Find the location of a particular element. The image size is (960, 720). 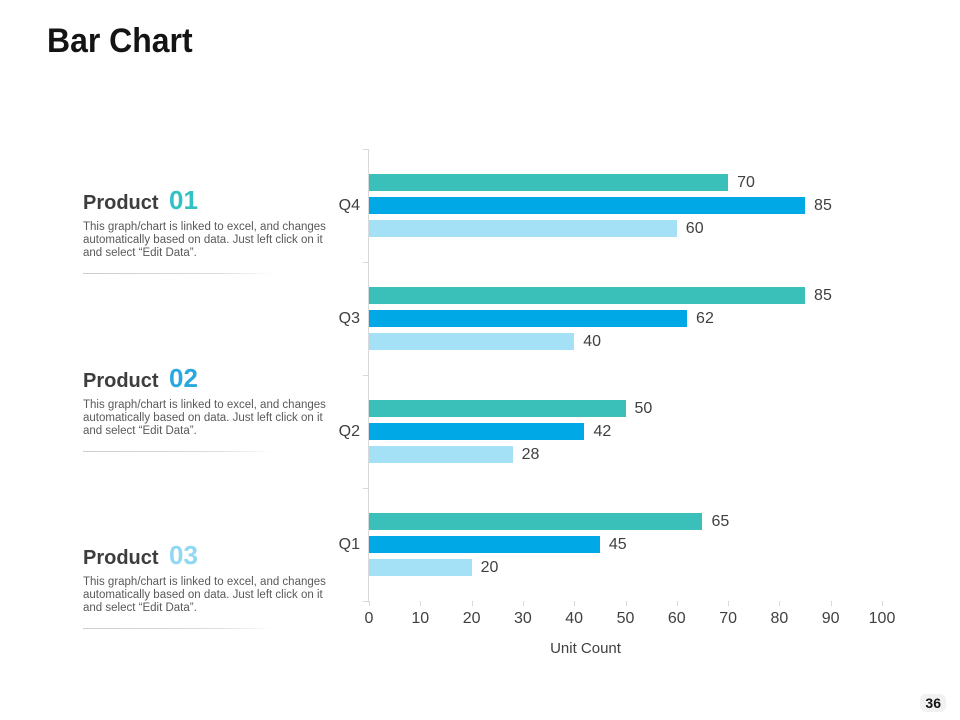

x-tick-label-10: 10 is located at coordinates (420, 618).